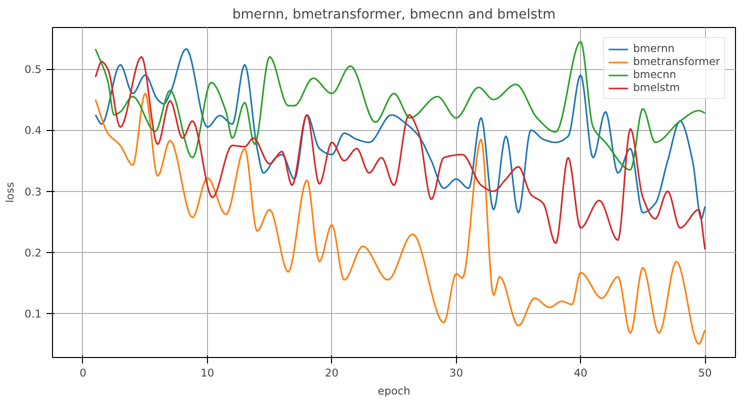  What do you see at coordinates (33, 69) in the screenshot?
I see `y-tick-label: 0.5` at bounding box center [33, 69].